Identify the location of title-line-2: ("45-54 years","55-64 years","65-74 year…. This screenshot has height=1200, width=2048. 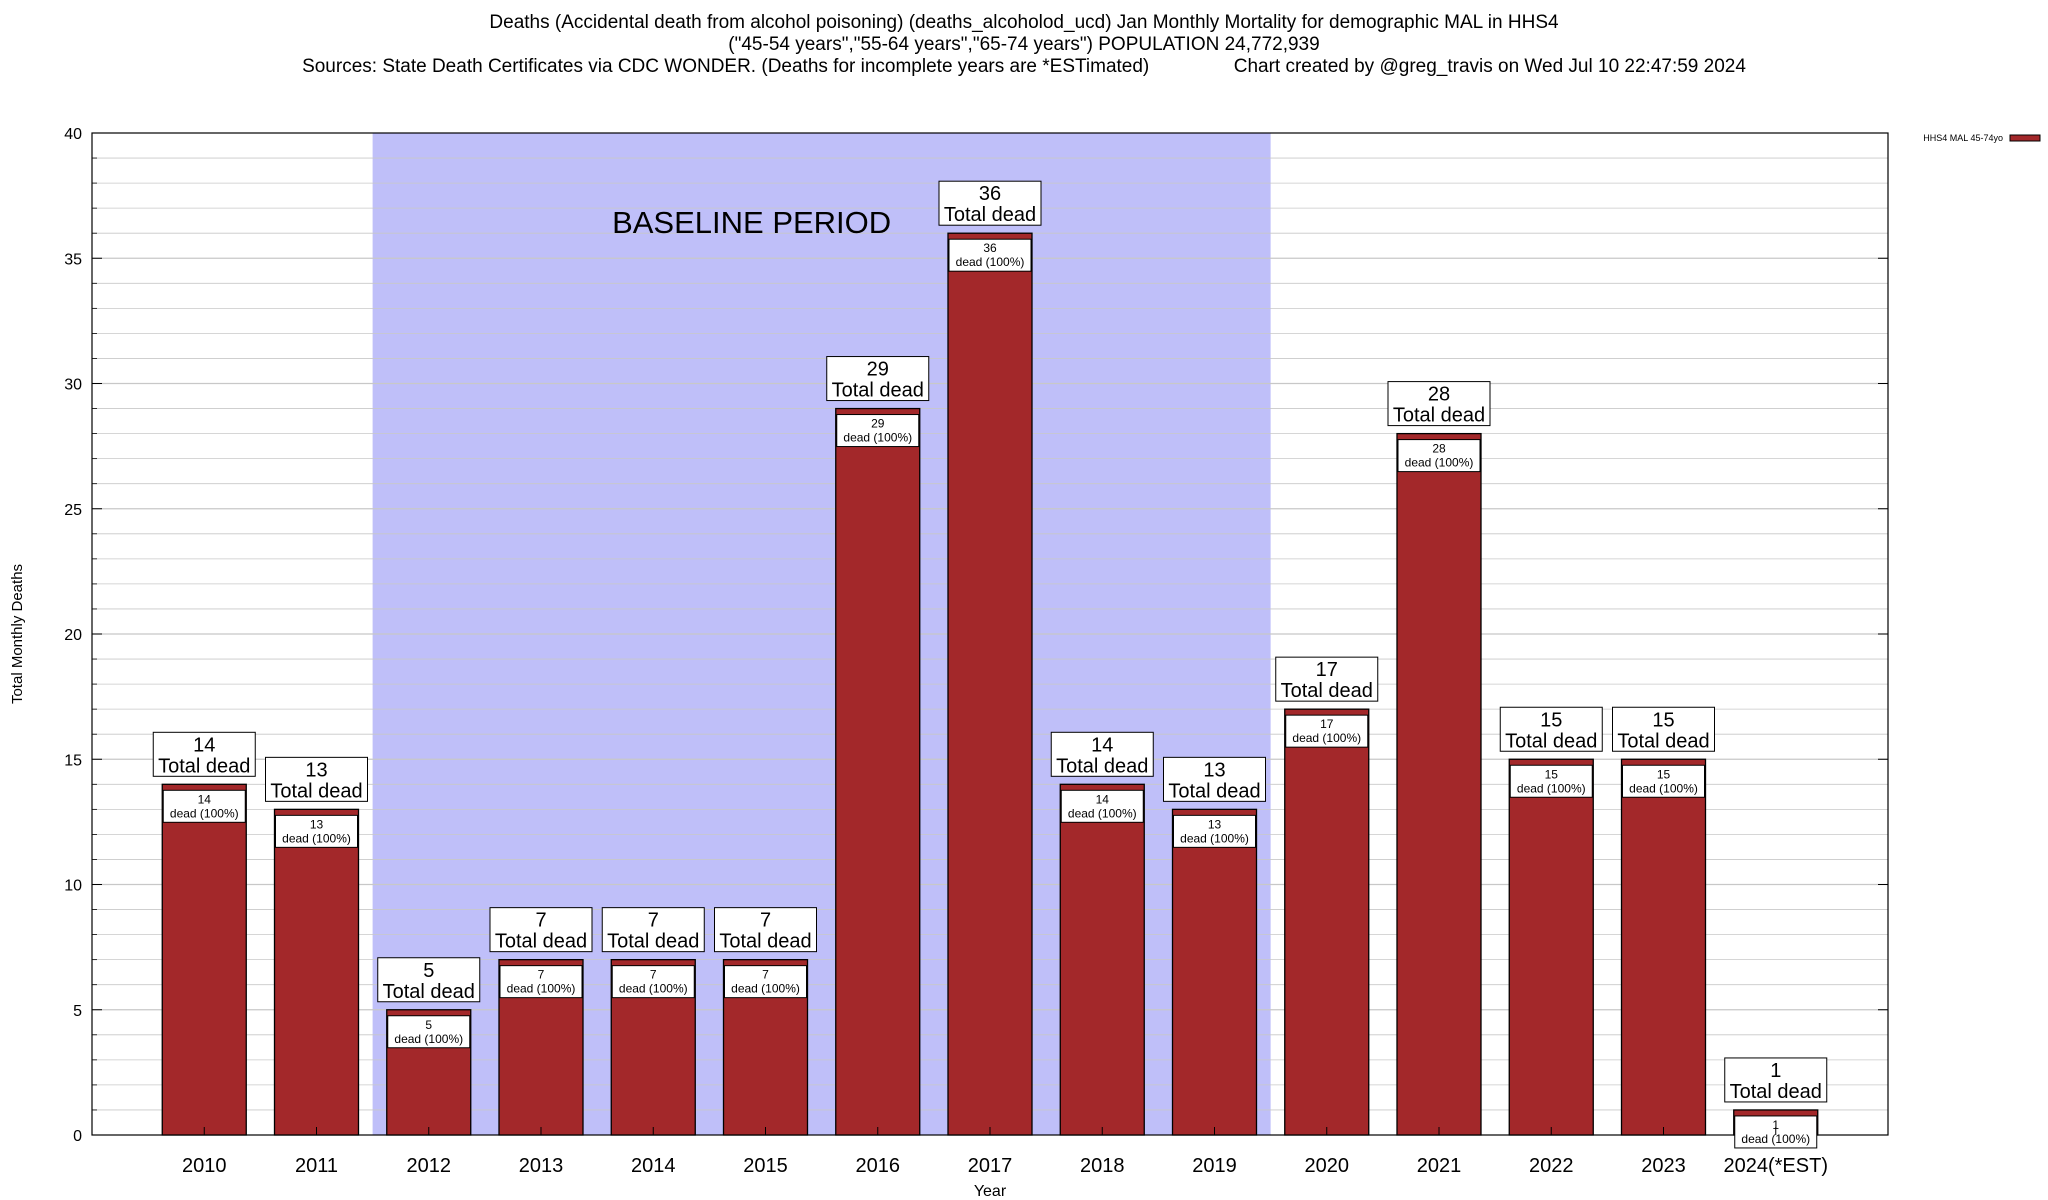
(1024, 44).